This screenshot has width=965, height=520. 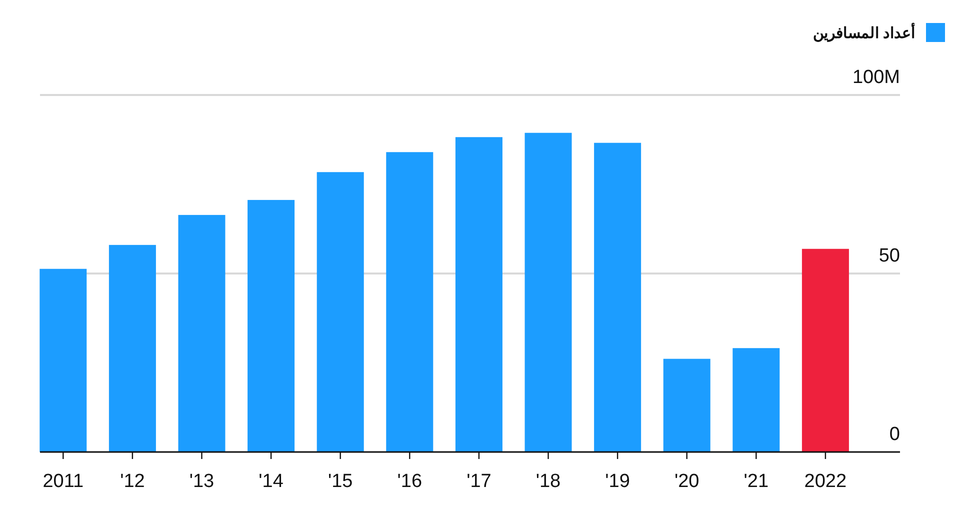 I want to click on y-tick-label: 0, so click(x=894, y=434).